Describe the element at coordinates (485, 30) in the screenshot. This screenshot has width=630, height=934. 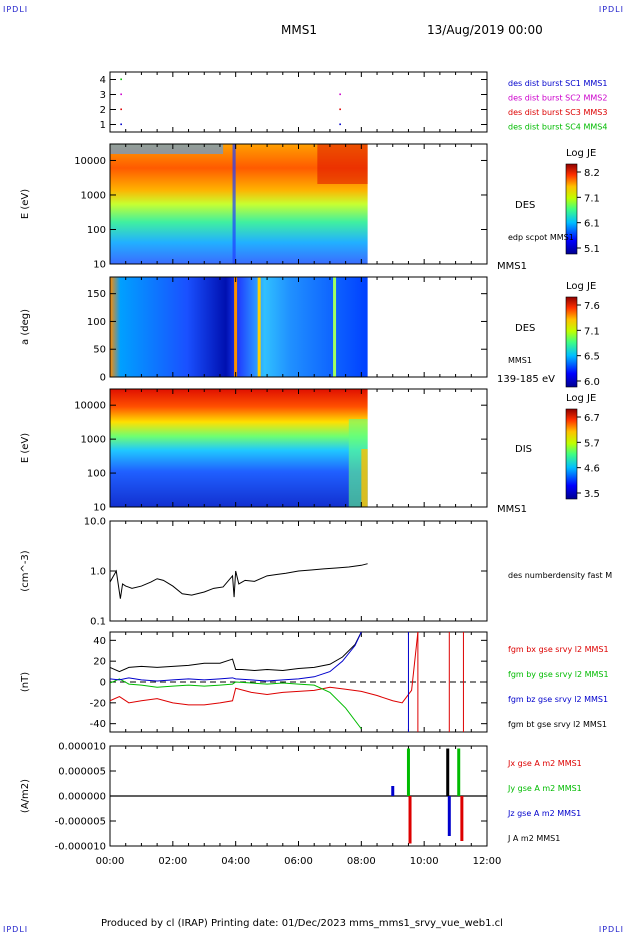
I see `plot-date: 13/Aug/2019 00:00` at that location.